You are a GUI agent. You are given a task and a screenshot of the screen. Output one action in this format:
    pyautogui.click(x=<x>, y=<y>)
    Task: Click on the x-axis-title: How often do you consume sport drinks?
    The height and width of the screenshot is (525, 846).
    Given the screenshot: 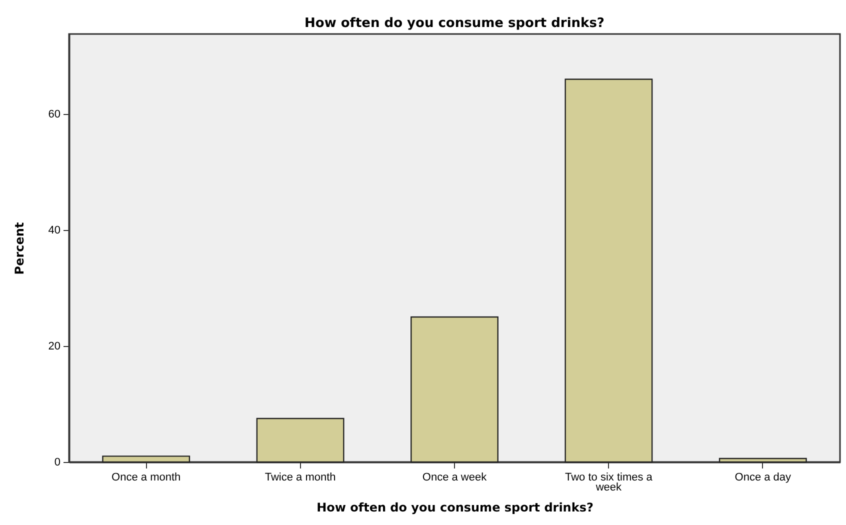 What is the action you would take?
    pyautogui.click(x=455, y=507)
    